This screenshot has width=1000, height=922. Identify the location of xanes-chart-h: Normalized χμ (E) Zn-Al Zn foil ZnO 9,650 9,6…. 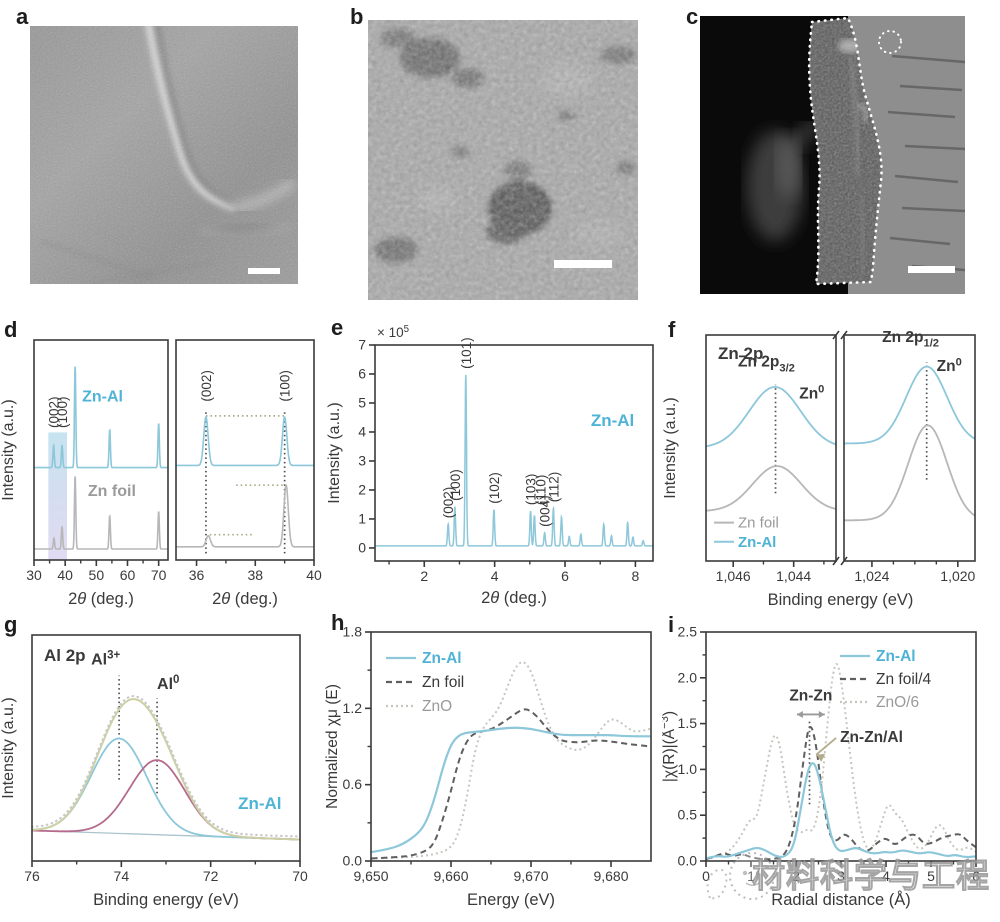
(494, 766).